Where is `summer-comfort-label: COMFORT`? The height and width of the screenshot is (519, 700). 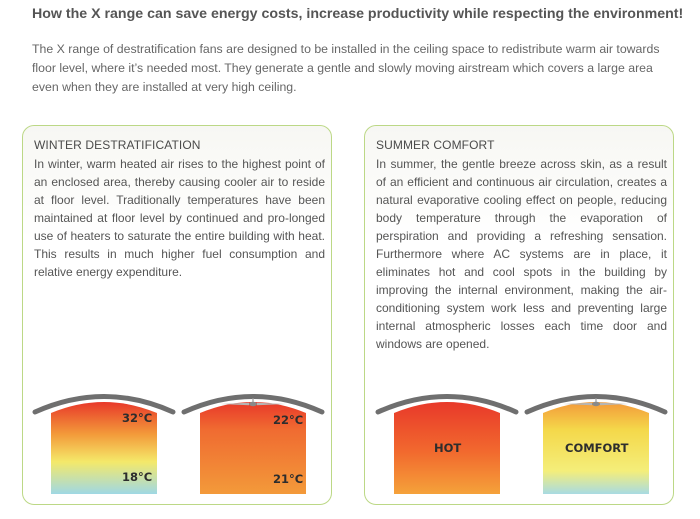
summer-comfort-label: COMFORT is located at coordinates (597, 448).